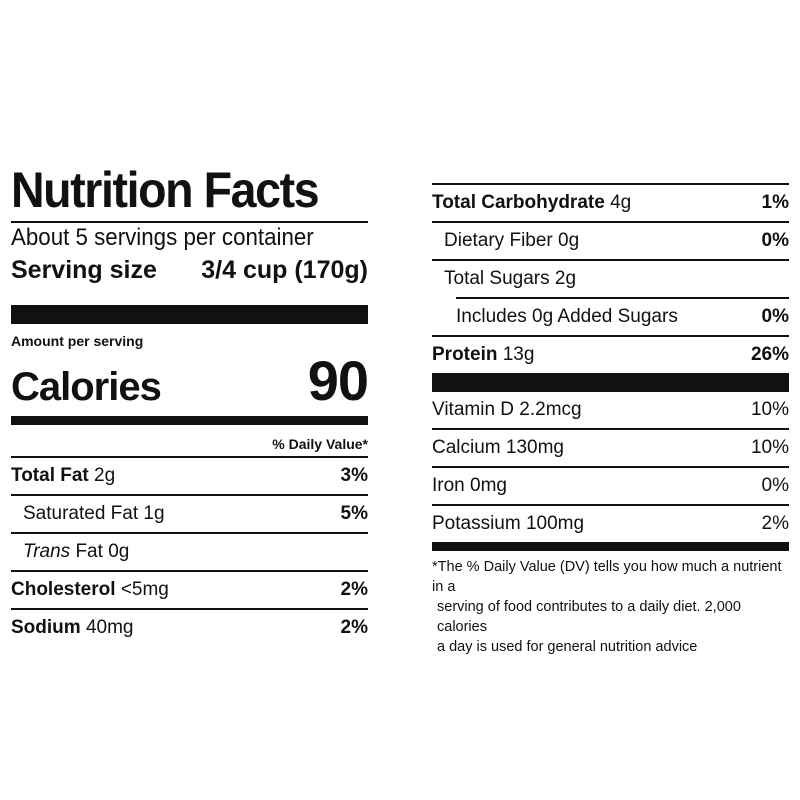 The width and height of the screenshot is (800, 800). I want to click on vitamin-amount: 0mg, so click(488, 485).